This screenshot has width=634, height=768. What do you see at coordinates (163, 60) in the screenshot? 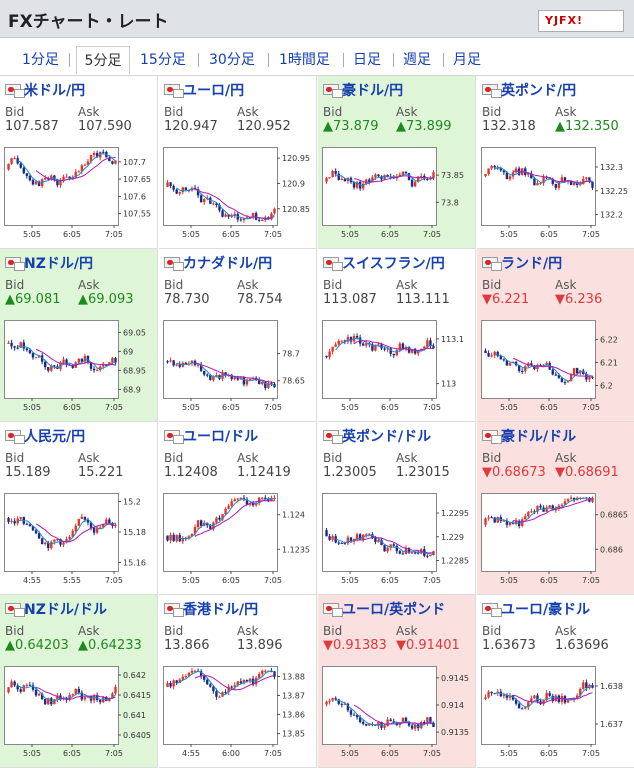
I see `tab-15min: 15分足` at bounding box center [163, 60].